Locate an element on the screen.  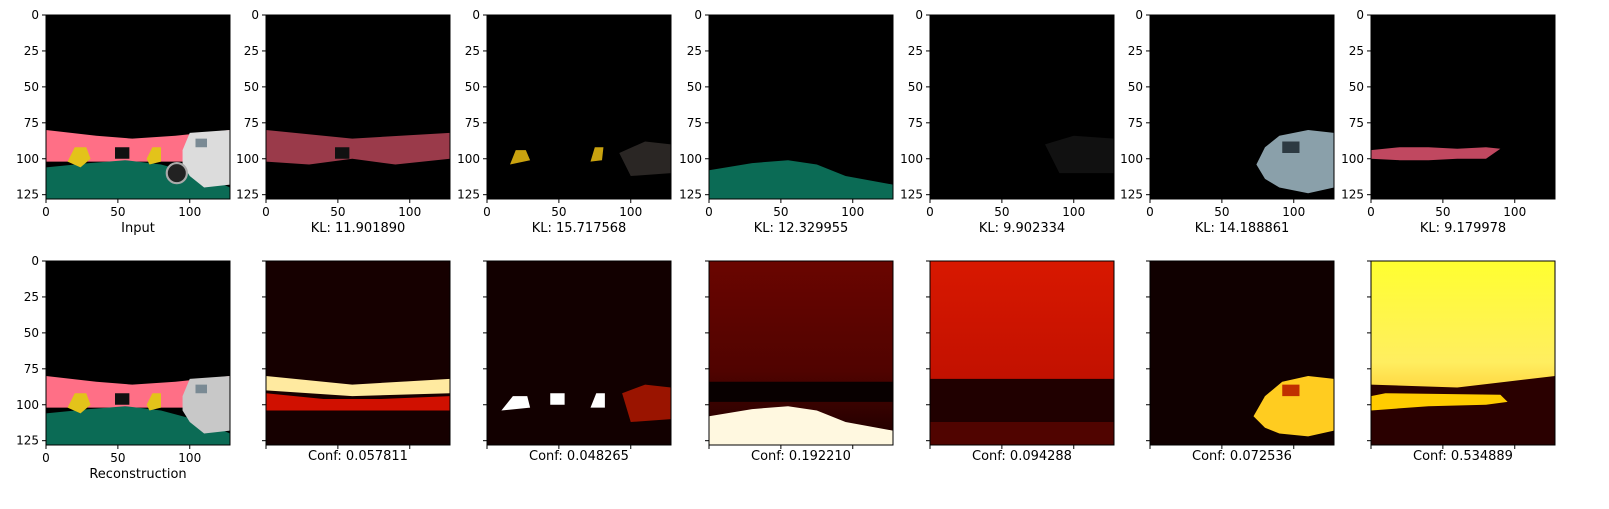
subplot-panel: 0 50 100 0 25 50 75 100 125 KL: 15.717568 is located at coordinates (564, 122).